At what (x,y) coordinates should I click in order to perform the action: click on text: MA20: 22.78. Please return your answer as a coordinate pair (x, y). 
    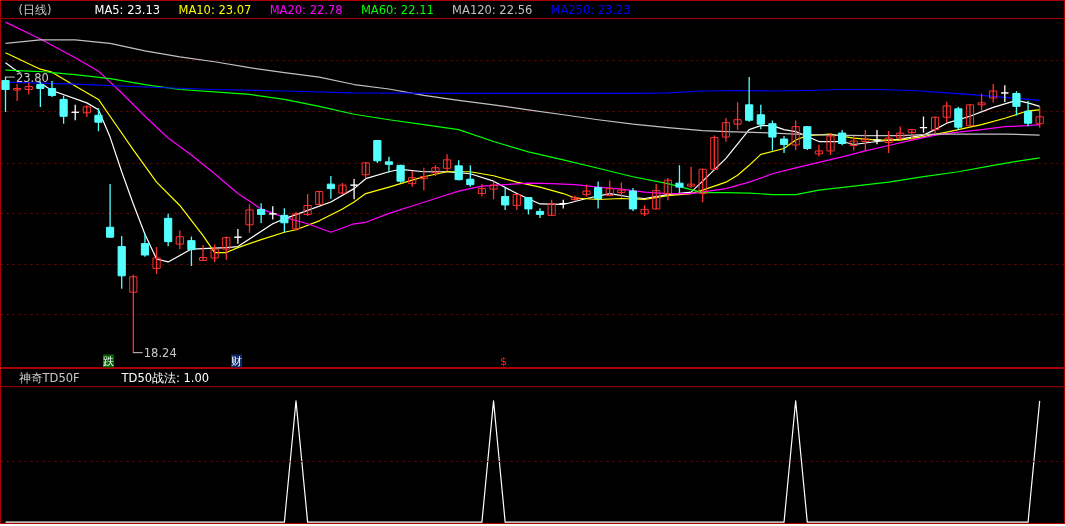
    Looking at the image, I should click on (306, 9).